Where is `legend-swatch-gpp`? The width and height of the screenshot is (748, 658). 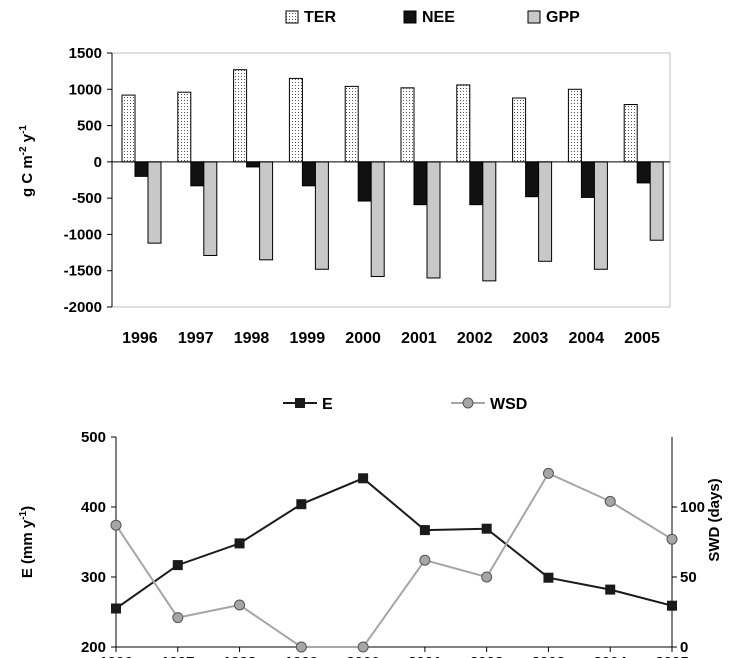 legend-swatch-gpp is located at coordinates (534, 17).